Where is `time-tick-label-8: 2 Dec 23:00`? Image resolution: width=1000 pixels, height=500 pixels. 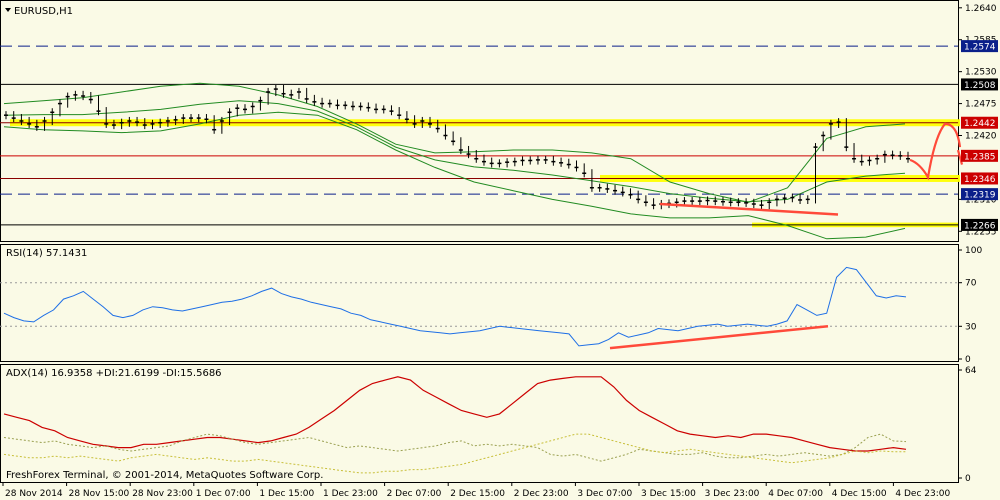 time-tick-label-8: 2 Dec 23:00 is located at coordinates (541, 494).